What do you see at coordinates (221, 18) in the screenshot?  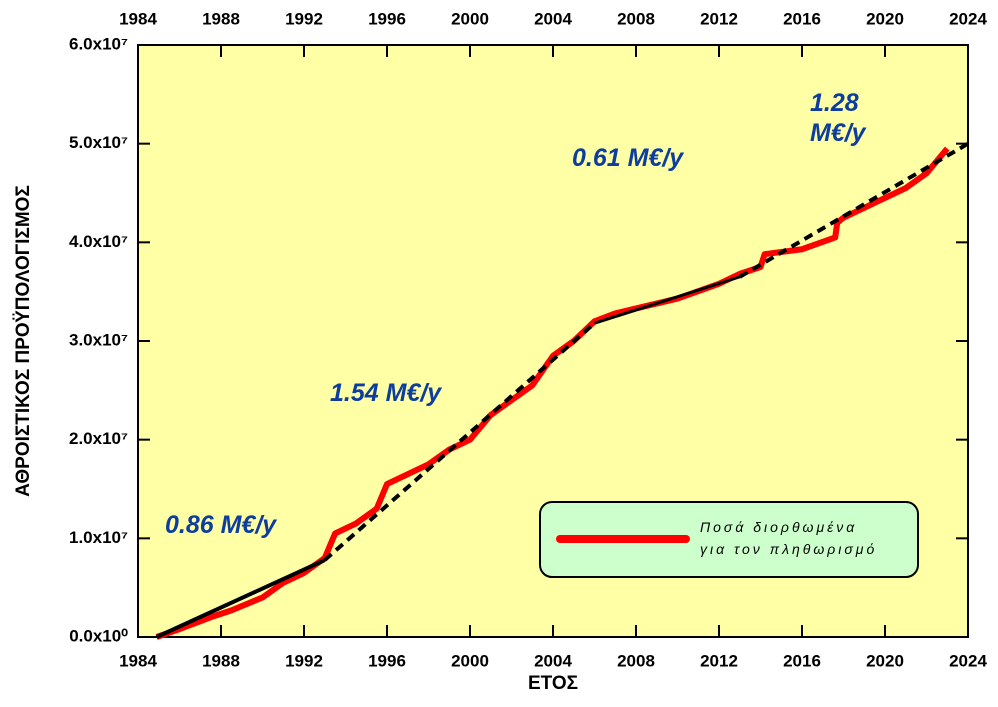 I see `x-tick-label-top: 1988` at bounding box center [221, 18].